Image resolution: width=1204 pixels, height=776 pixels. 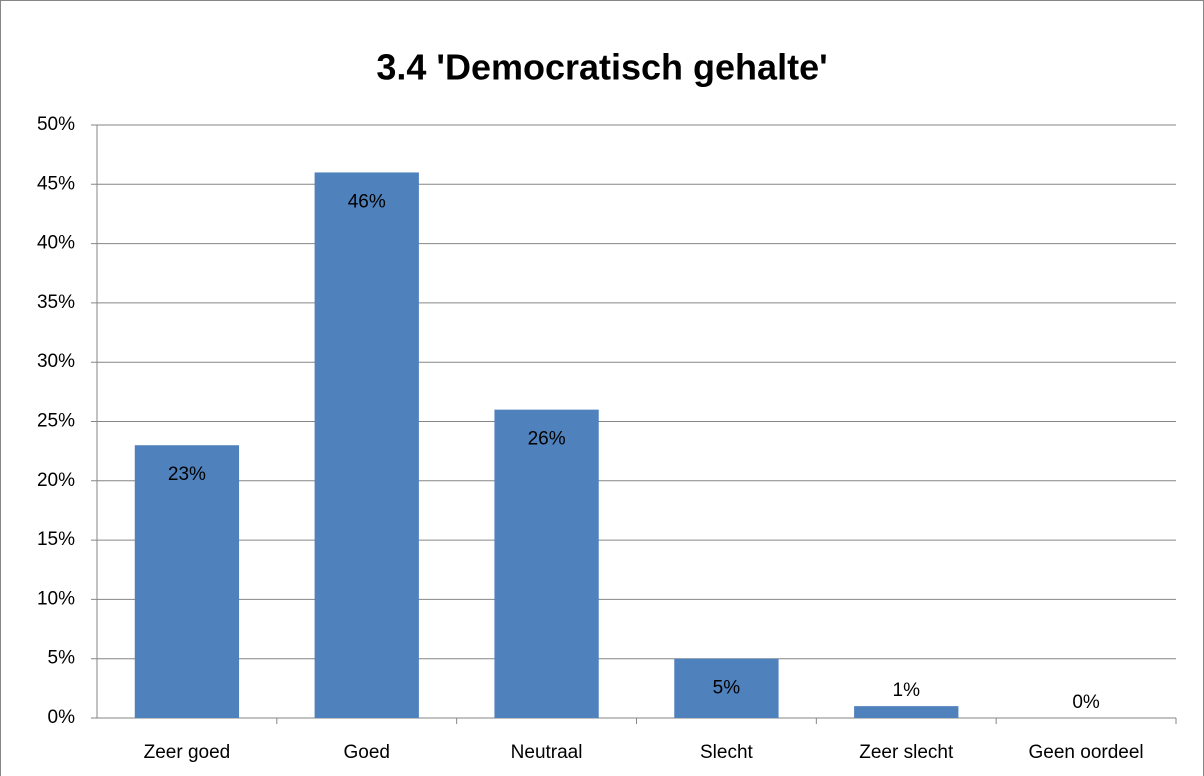 I want to click on y-tick-label: 20%, so click(x=56, y=480).